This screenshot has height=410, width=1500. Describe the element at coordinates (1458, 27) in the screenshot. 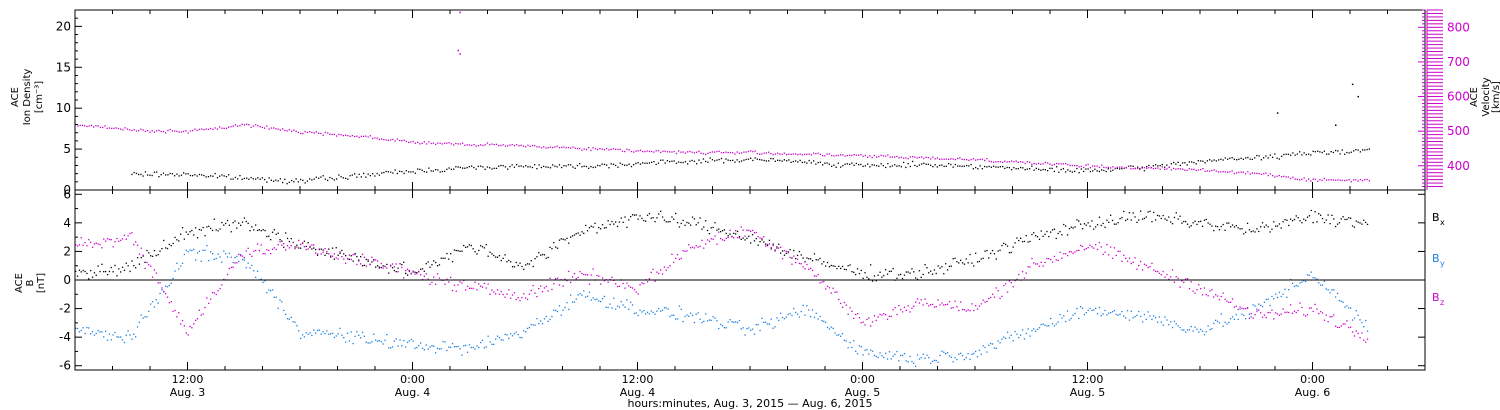

I see `top-right-tick-label-4: 800` at that location.